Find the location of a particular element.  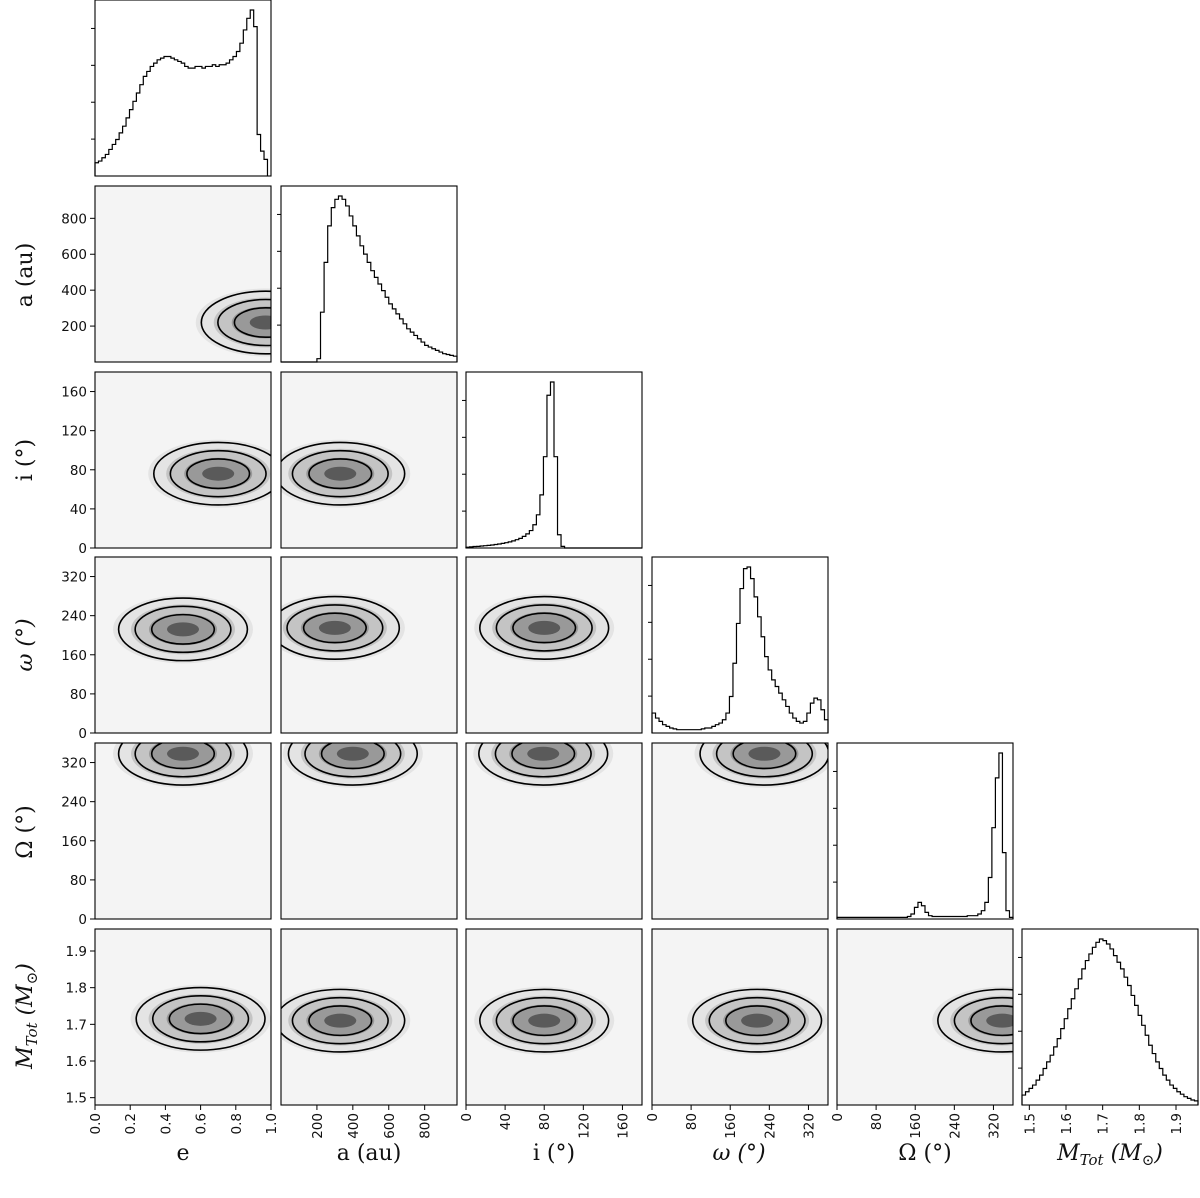

hist-i is located at coordinates (552, 460).